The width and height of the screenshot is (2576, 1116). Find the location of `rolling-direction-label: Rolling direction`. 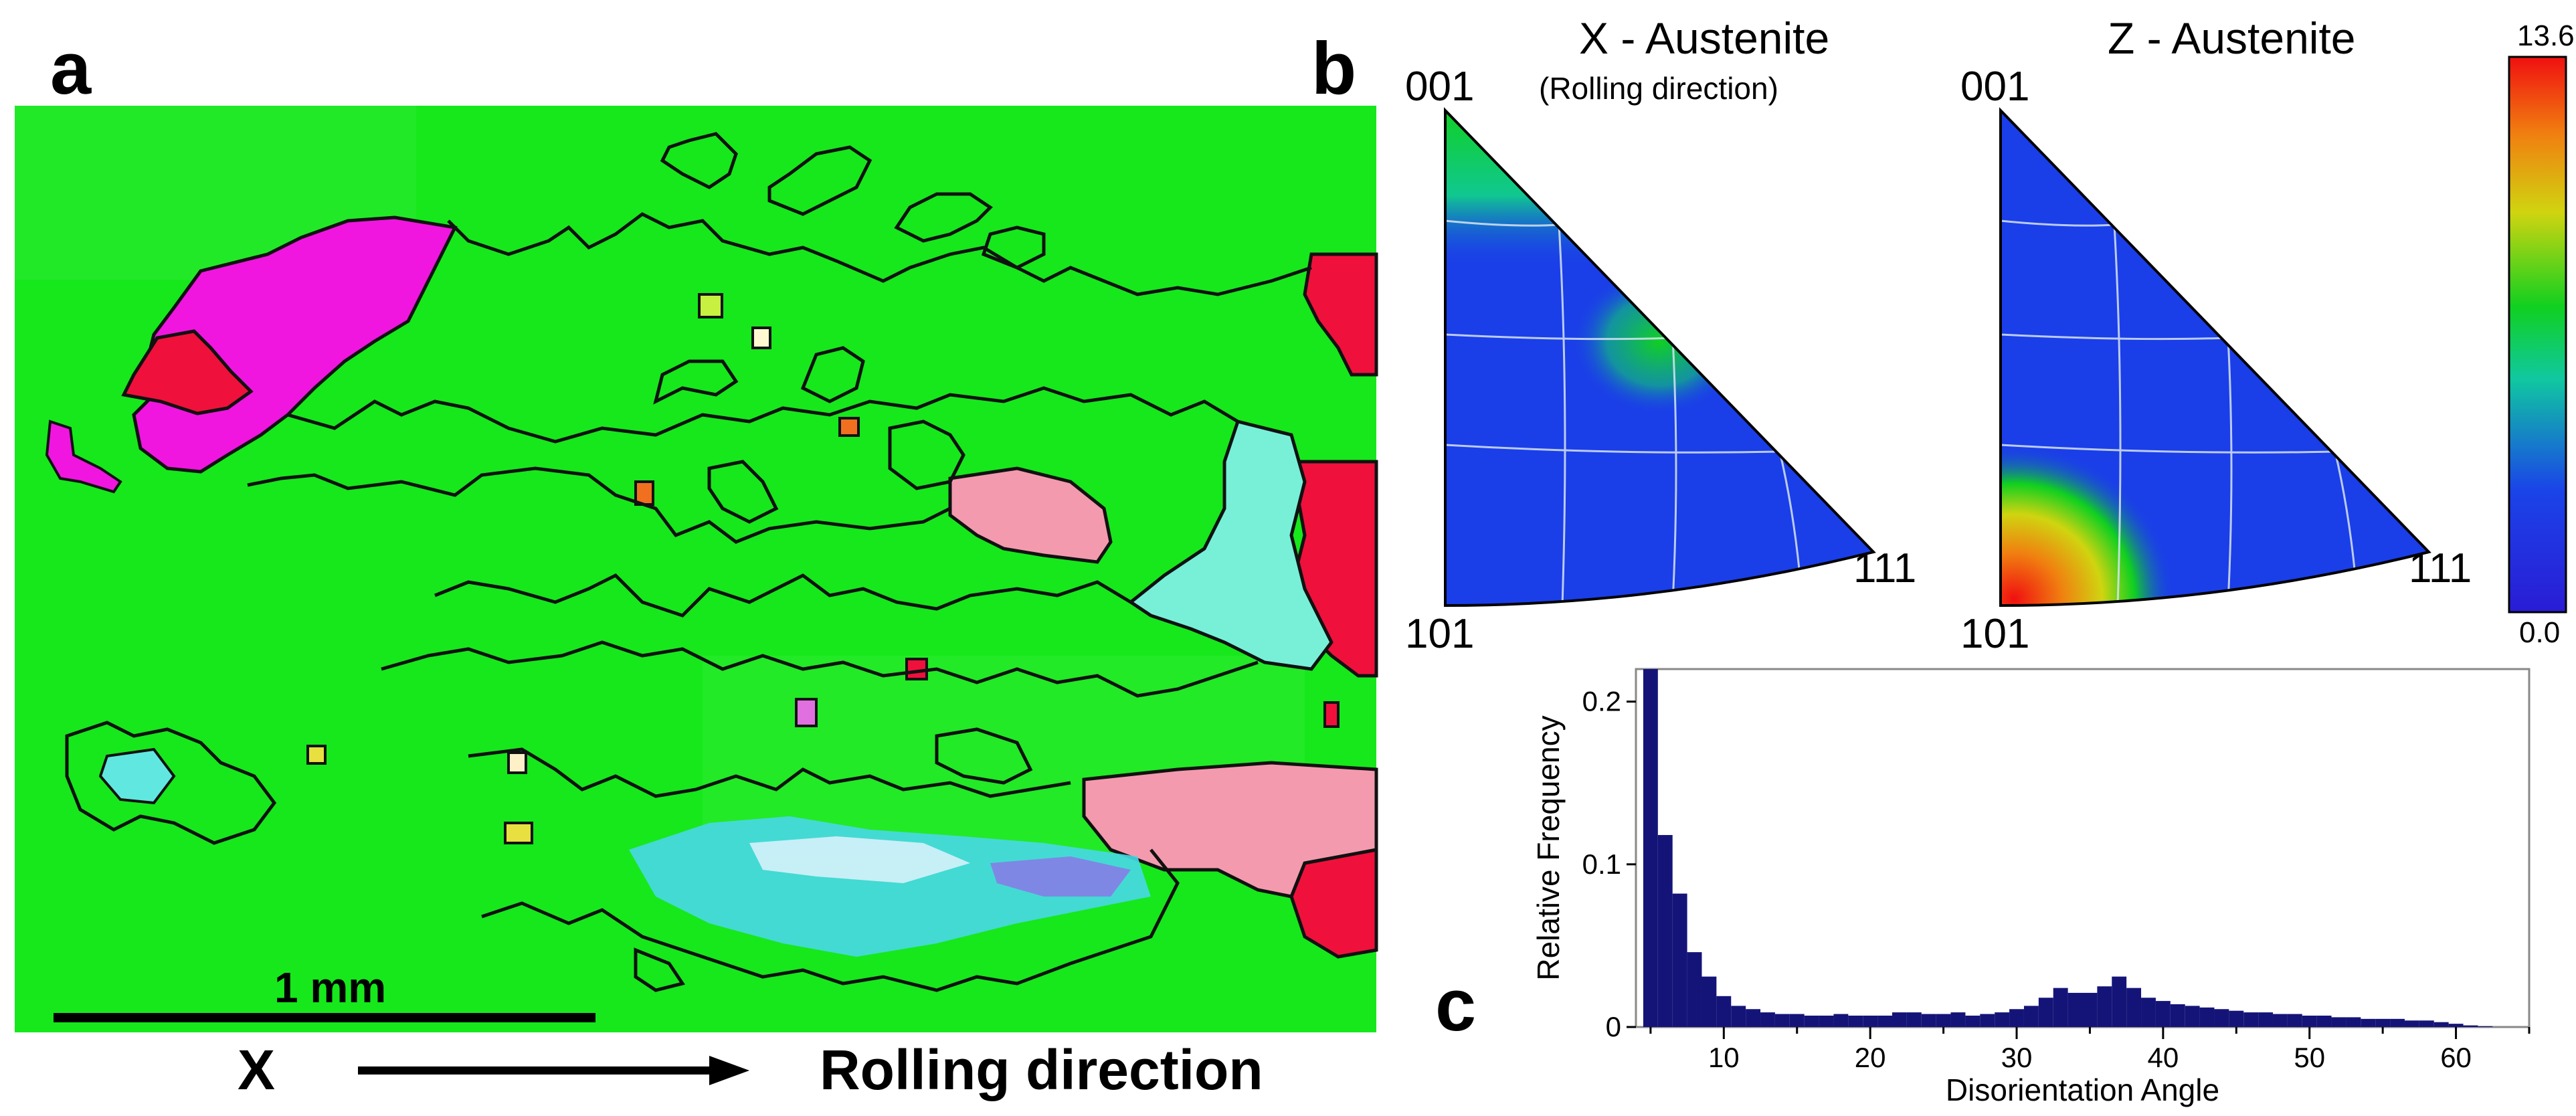

rolling-direction-label: Rolling direction is located at coordinates (1041, 1069).